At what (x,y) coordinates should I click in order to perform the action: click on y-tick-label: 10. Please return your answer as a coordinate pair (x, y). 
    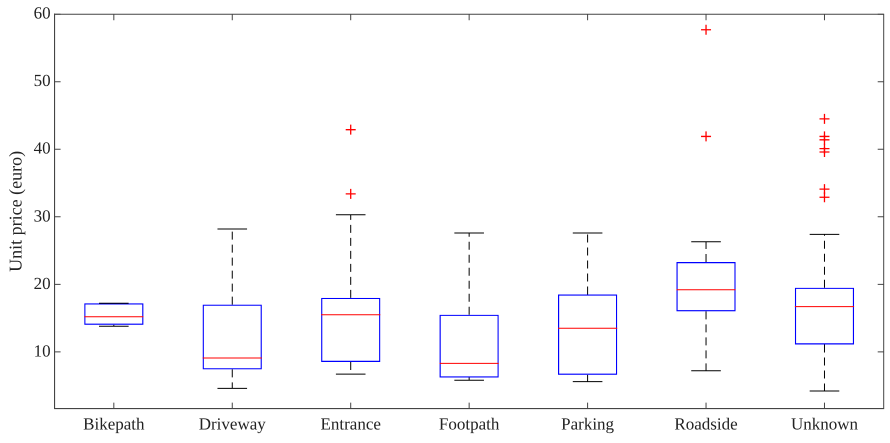
    Looking at the image, I should click on (42, 350).